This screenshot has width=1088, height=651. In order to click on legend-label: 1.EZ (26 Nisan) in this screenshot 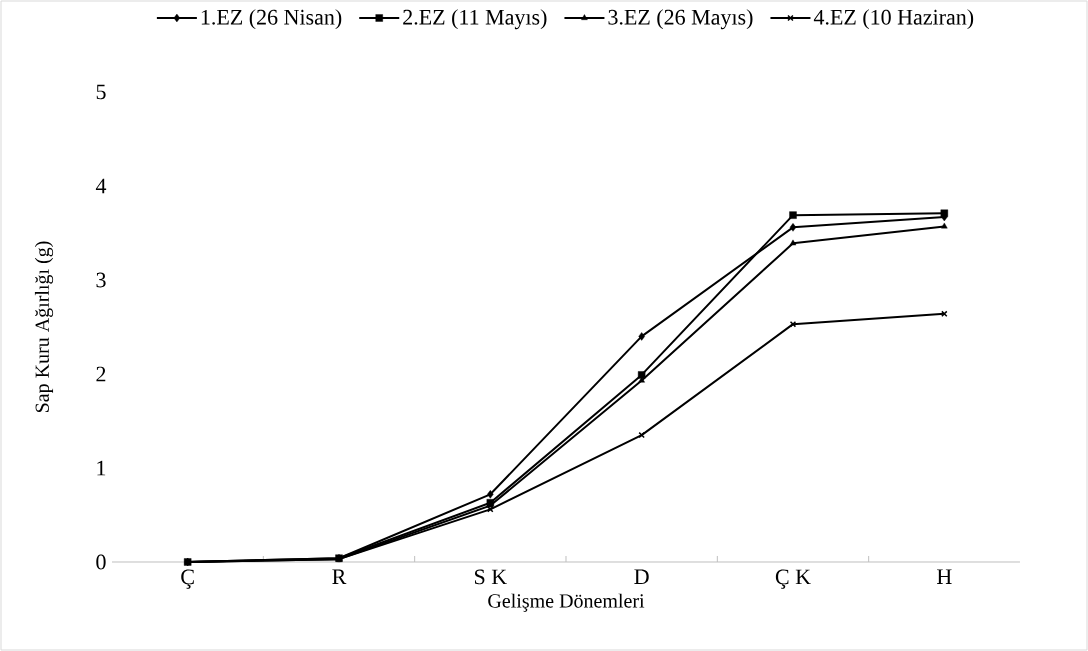, I will do `click(271, 19)`.